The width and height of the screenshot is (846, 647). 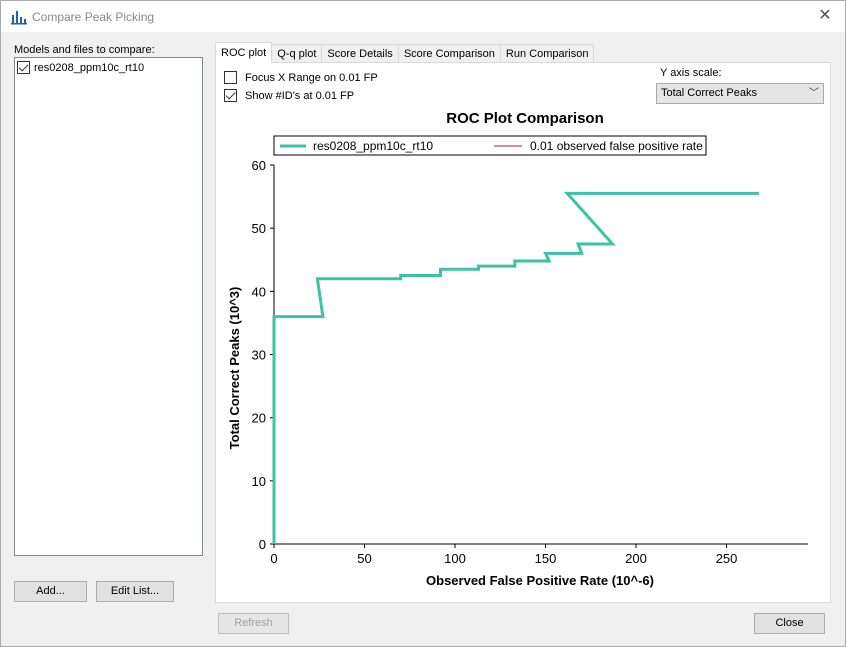 I want to click on x-tick-label: 150, so click(x=546, y=558).